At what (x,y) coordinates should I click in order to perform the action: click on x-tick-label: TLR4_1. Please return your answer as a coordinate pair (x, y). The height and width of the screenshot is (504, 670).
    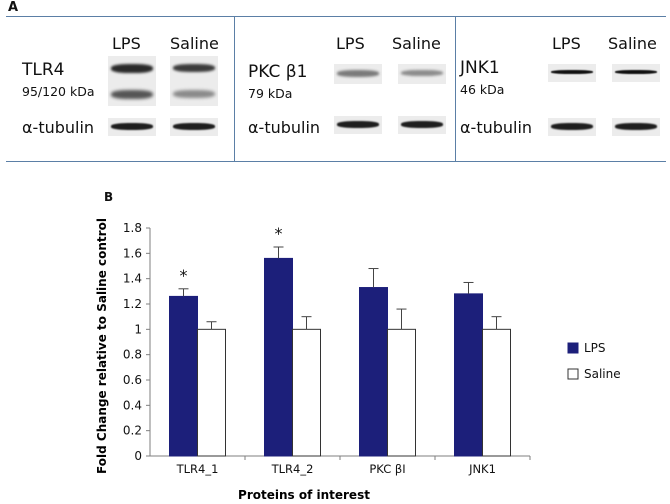
    Looking at the image, I should click on (197, 469).